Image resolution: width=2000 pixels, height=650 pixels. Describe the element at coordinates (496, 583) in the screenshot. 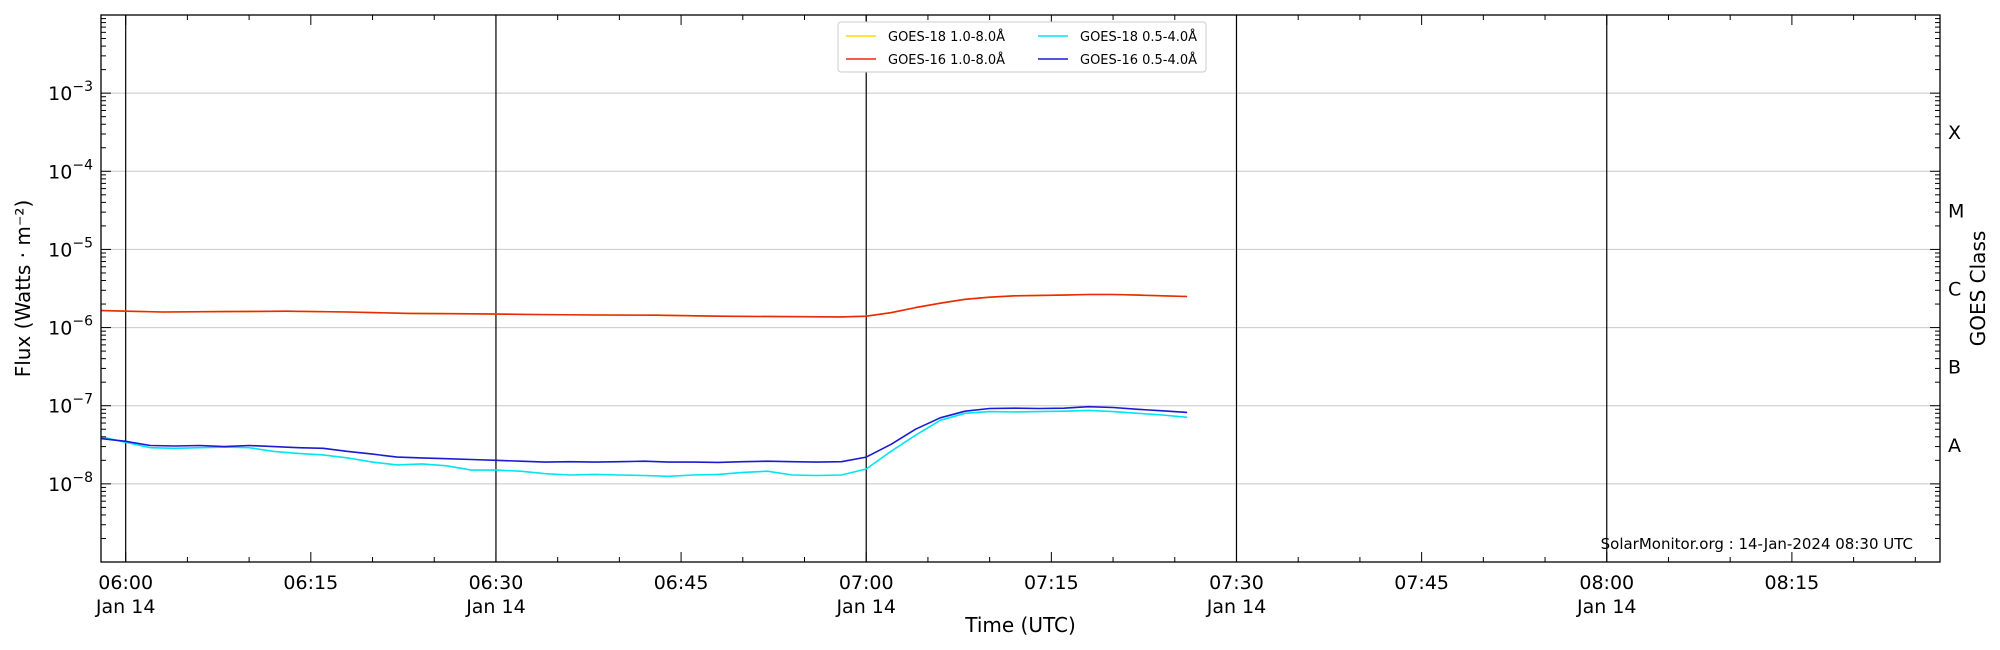

I see `x-tick-label: 06:30` at that location.